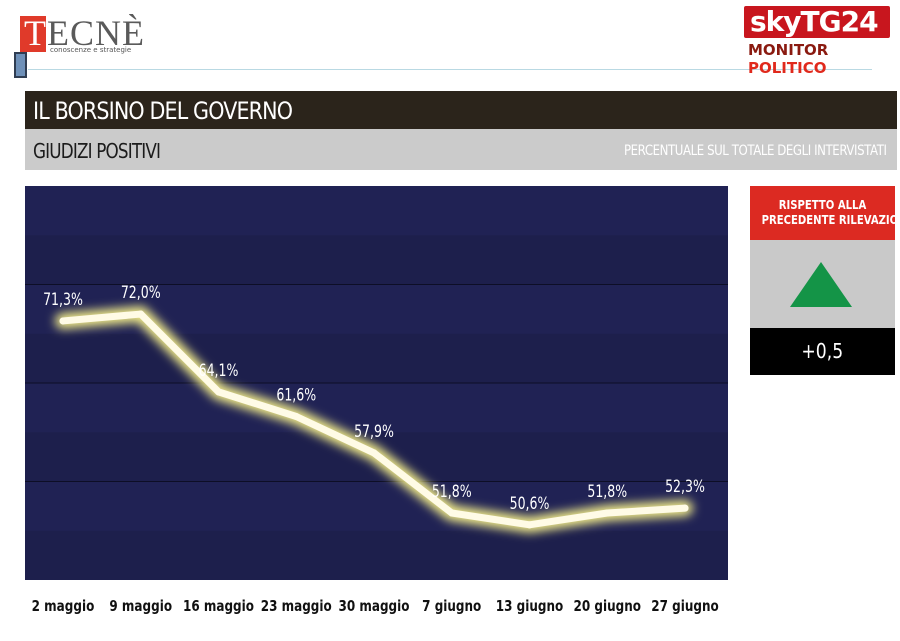 Image resolution: width=900 pixels, height=641 pixels. Describe the element at coordinates (461, 110) in the screenshot. I see `title-bar: IL BORSINO DEL GOVERNO` at that location.